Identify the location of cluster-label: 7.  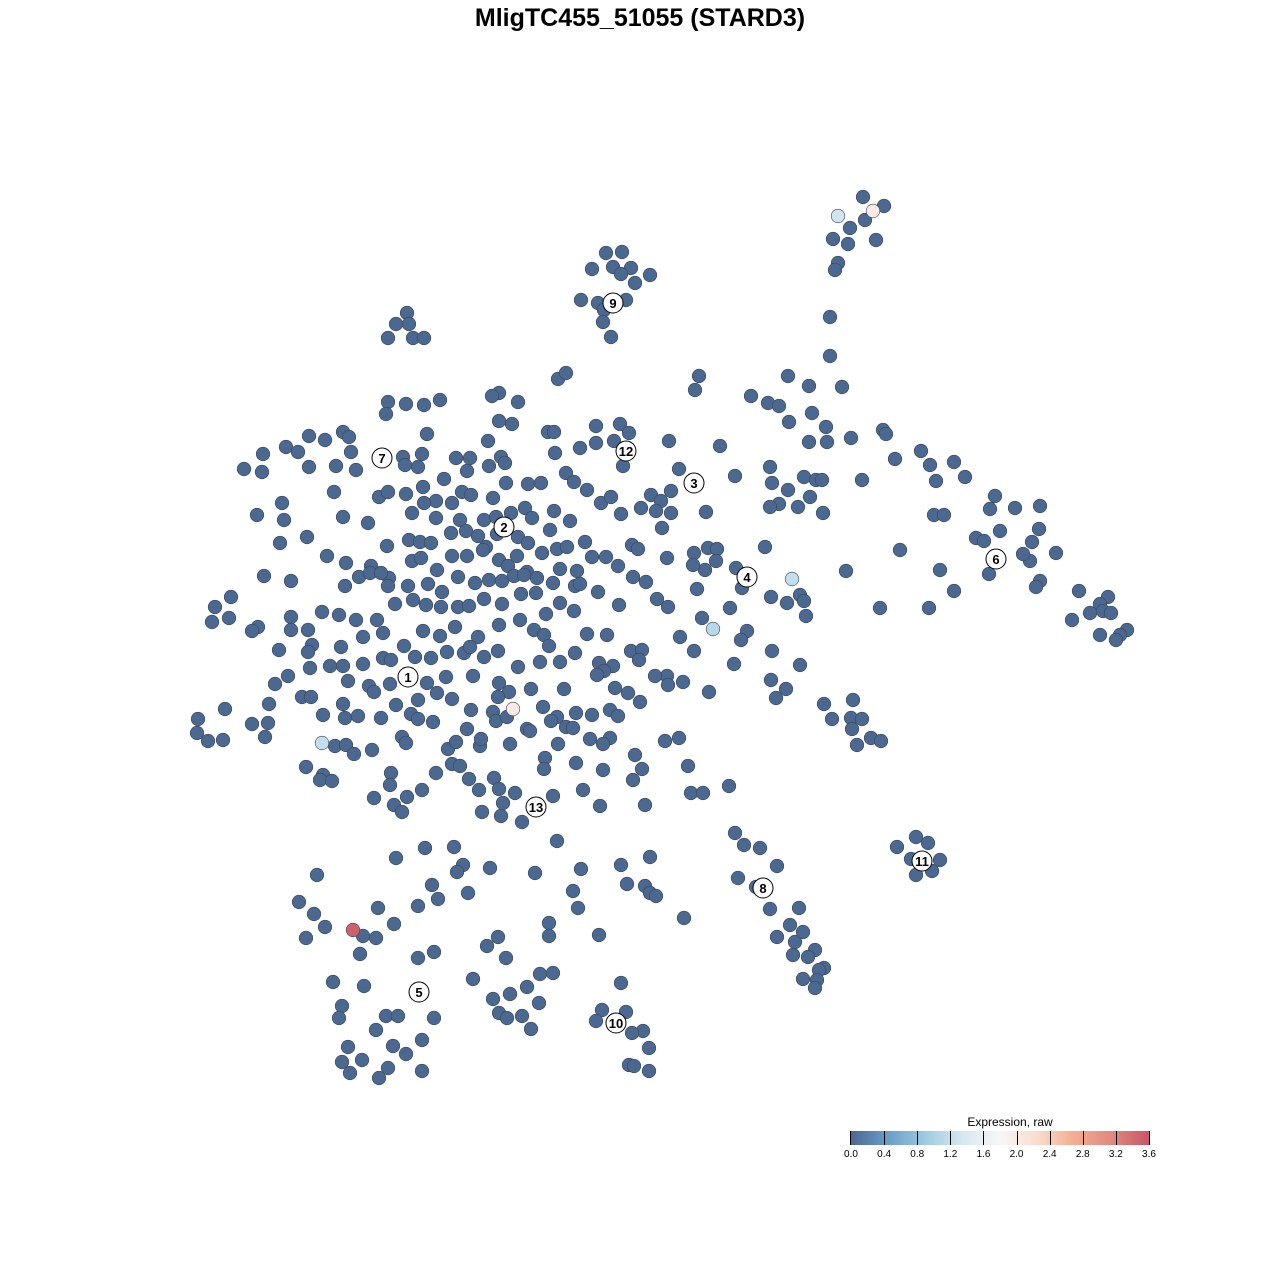
(382, 458).